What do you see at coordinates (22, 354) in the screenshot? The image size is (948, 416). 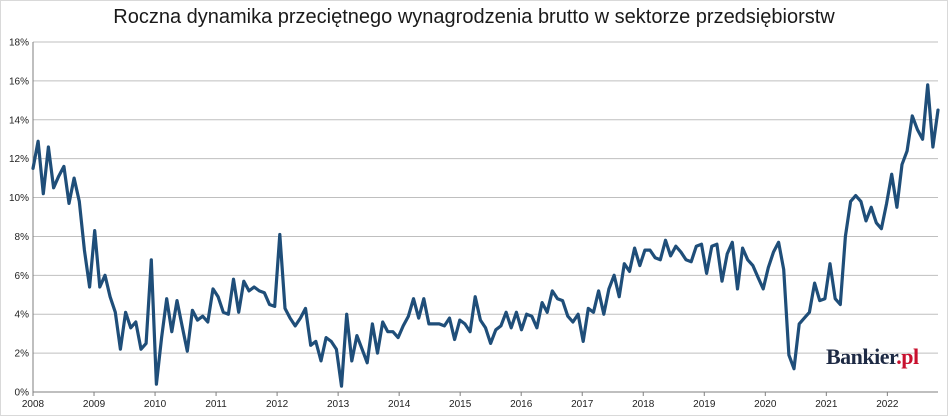 I see `y-tick-label: 2%` at bounding box center [22, 354].